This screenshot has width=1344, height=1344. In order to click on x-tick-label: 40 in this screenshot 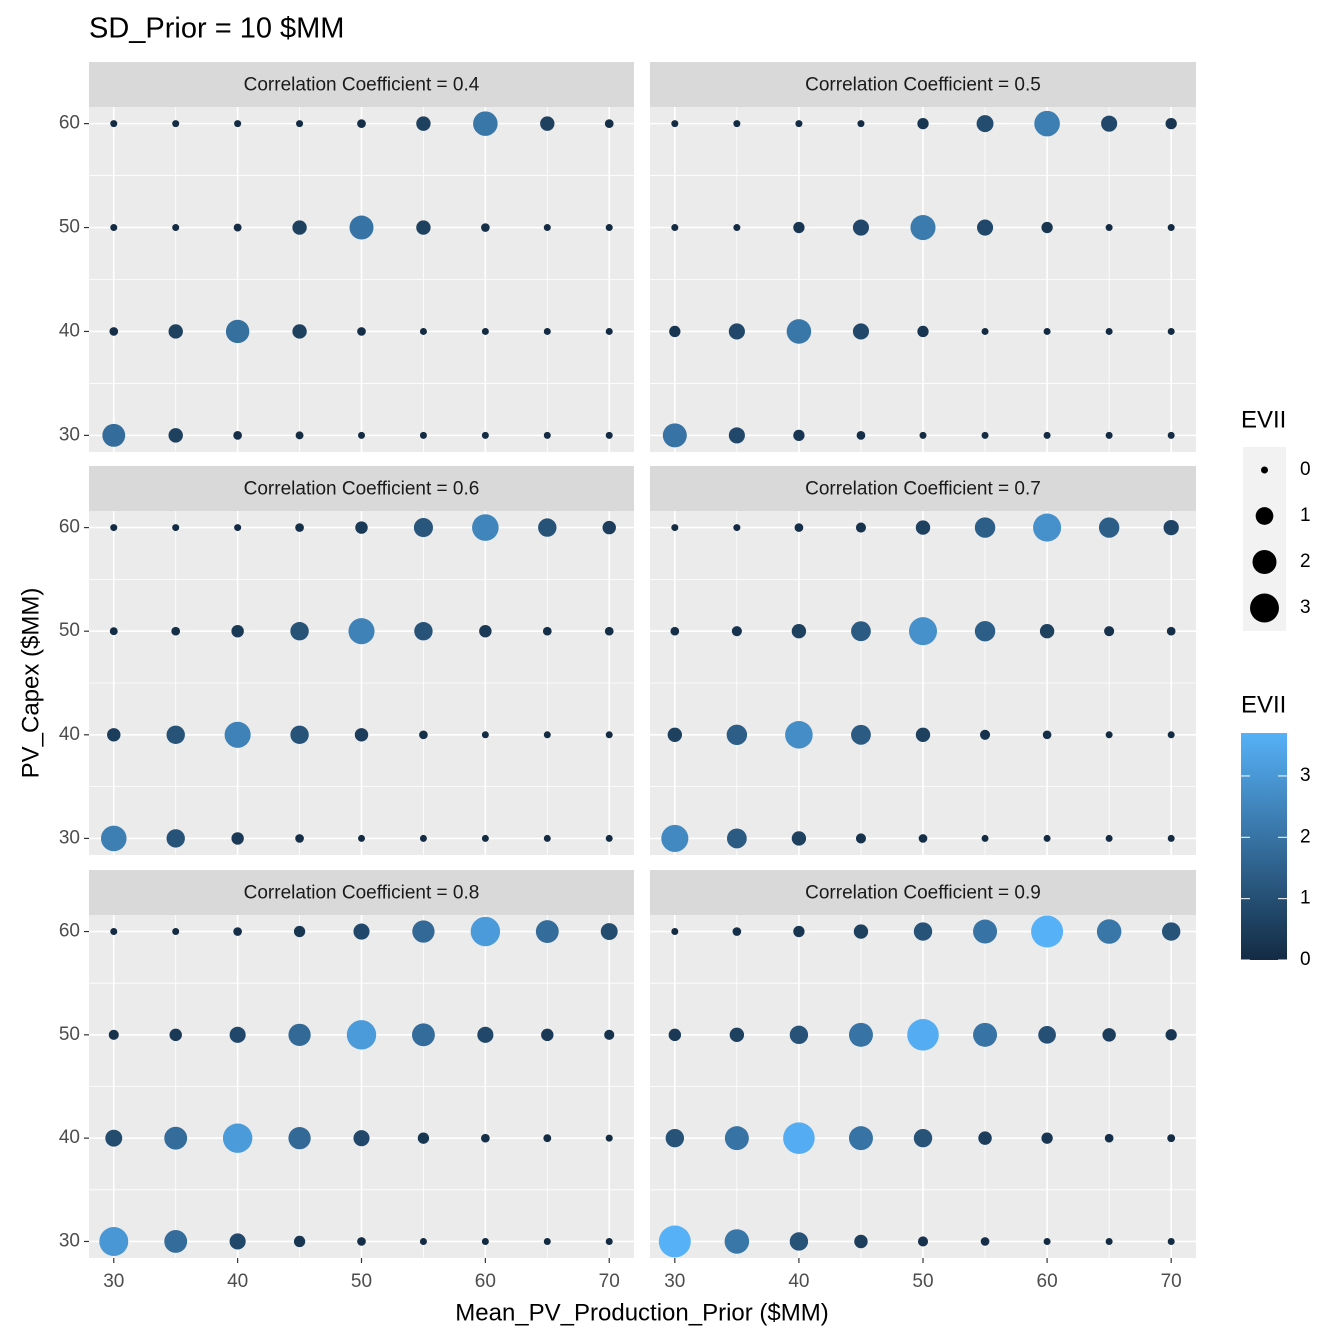, I will do `click(237, 1281)`.